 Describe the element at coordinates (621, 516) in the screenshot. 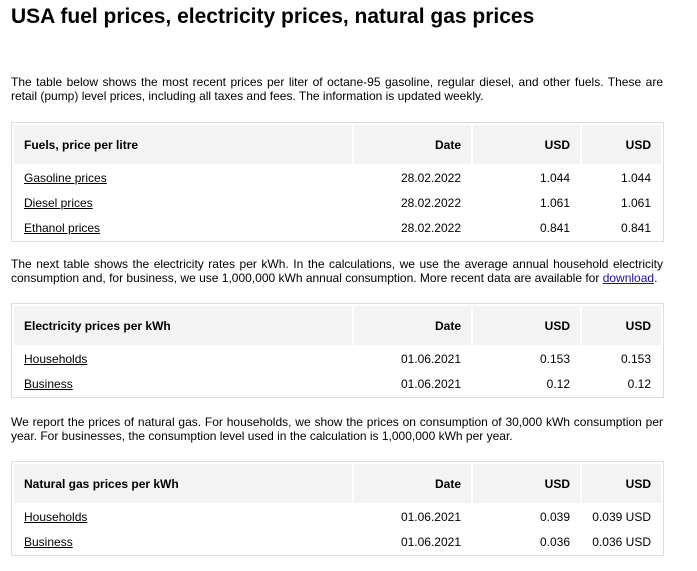

I see `table-cell: 0.039 USD` at that location.